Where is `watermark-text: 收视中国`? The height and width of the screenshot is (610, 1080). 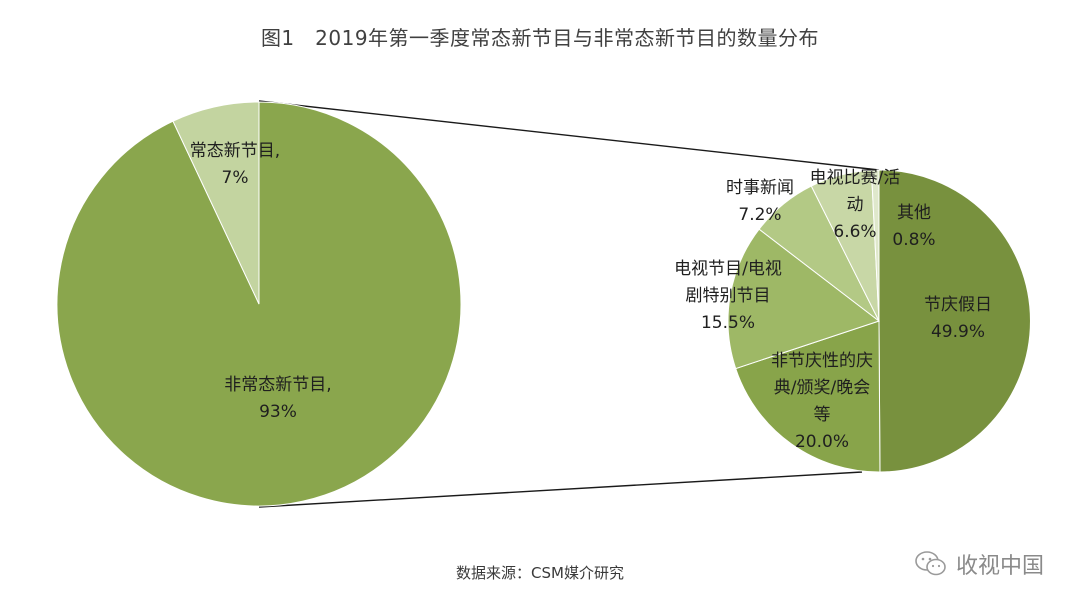 watermark-text: 收视中国 is located at coordinates (999, 566).